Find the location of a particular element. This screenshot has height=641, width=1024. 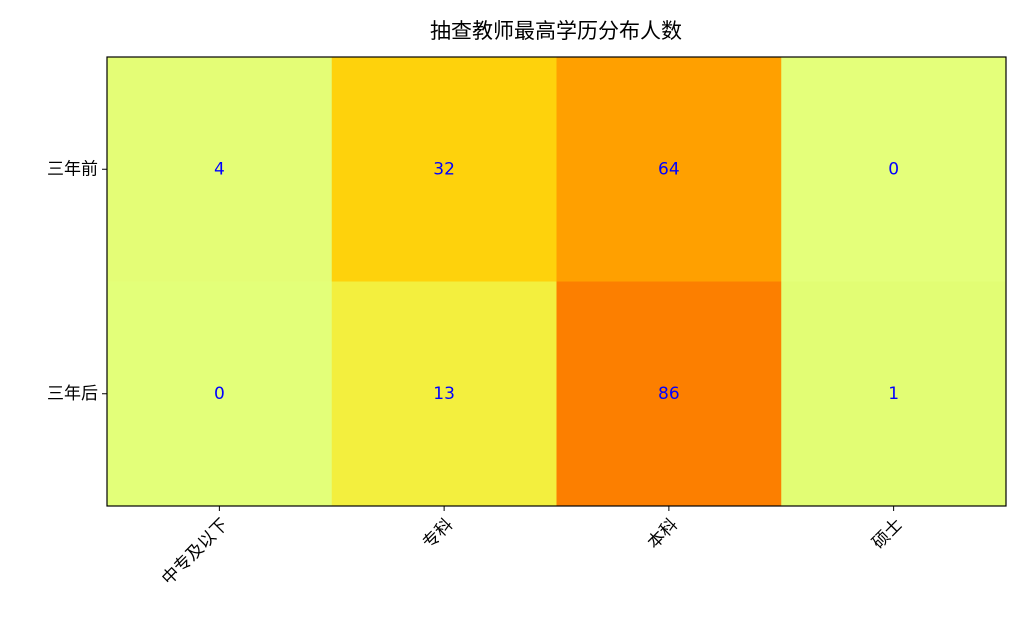

cell-value: 32 is located at coordinates (444, 169).